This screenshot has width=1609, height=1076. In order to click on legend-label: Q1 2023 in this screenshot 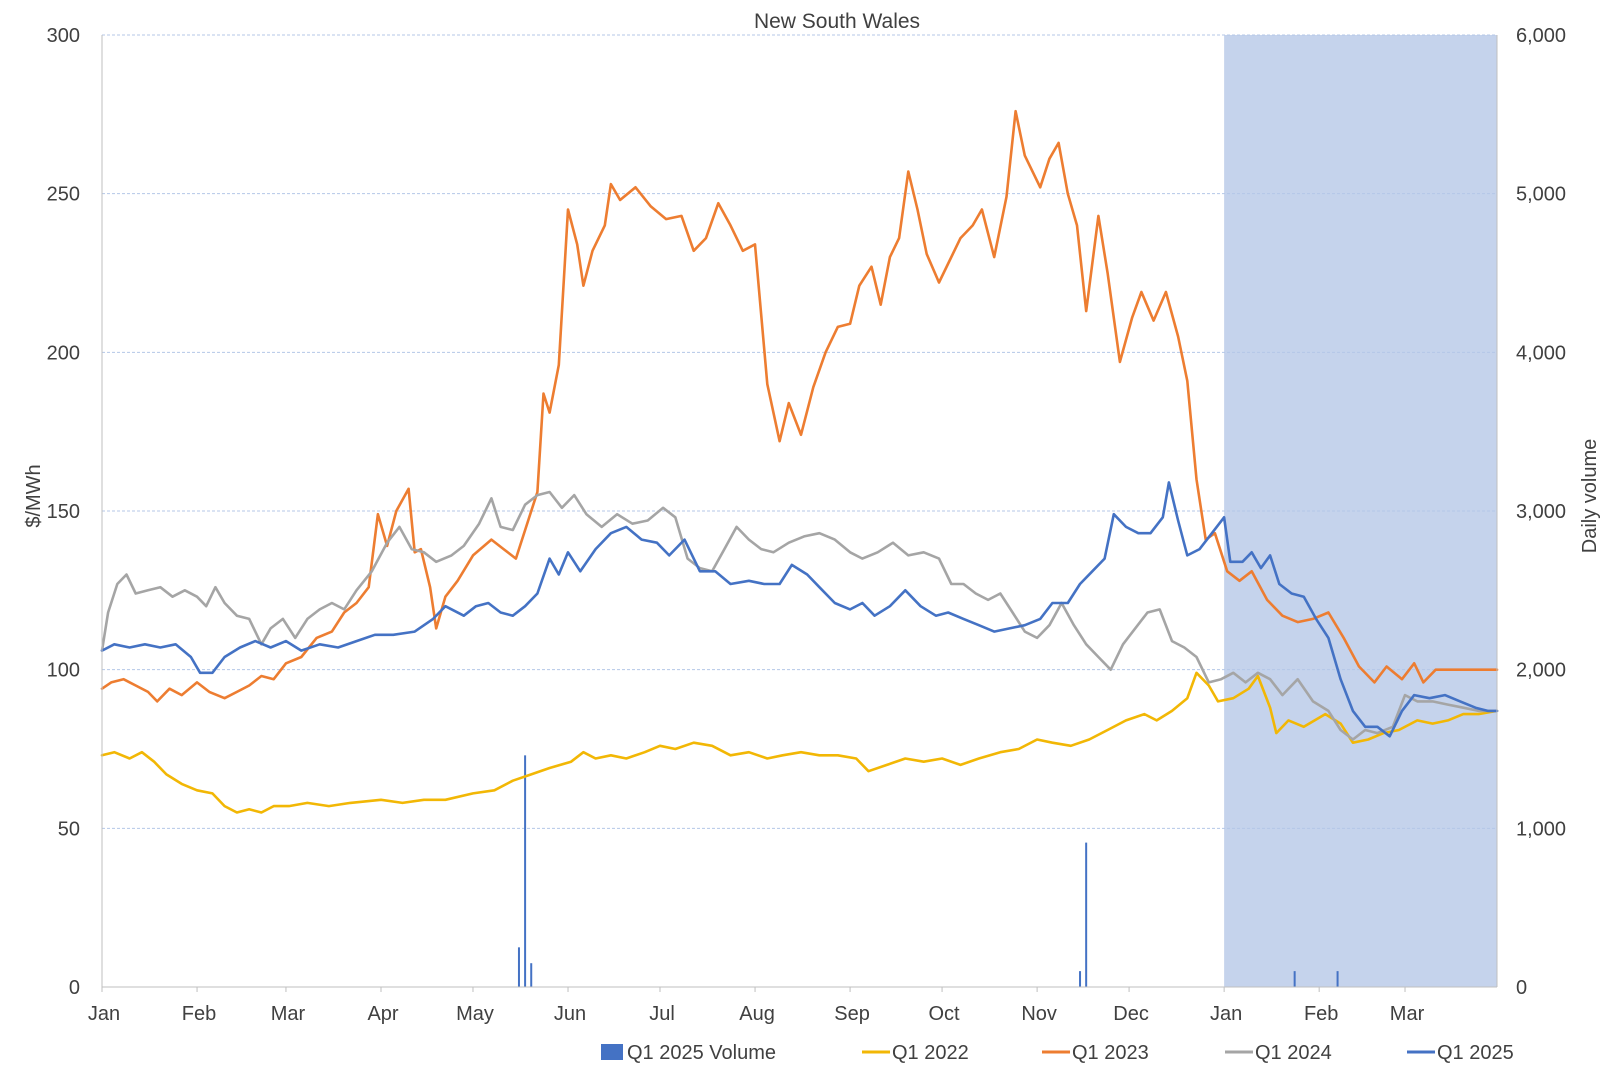, I will do `click(1110, 1053)`.